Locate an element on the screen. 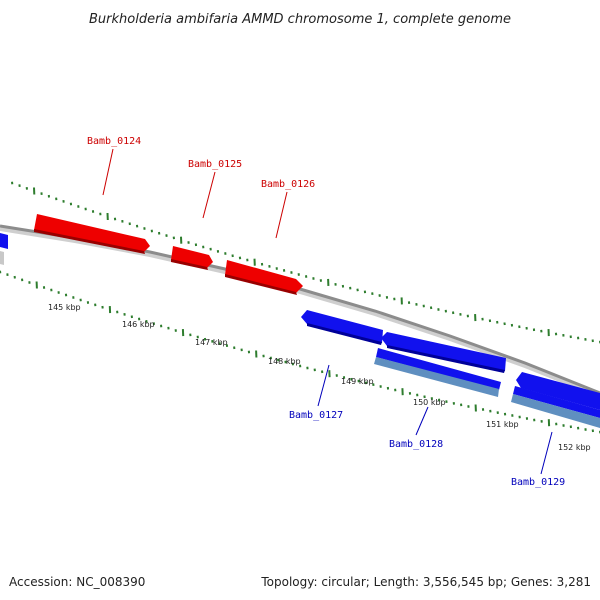 This screenshot has height=600, width=600. gene-label-bamb-0127: Bamb_0127 is located at coordinates (316, 415).